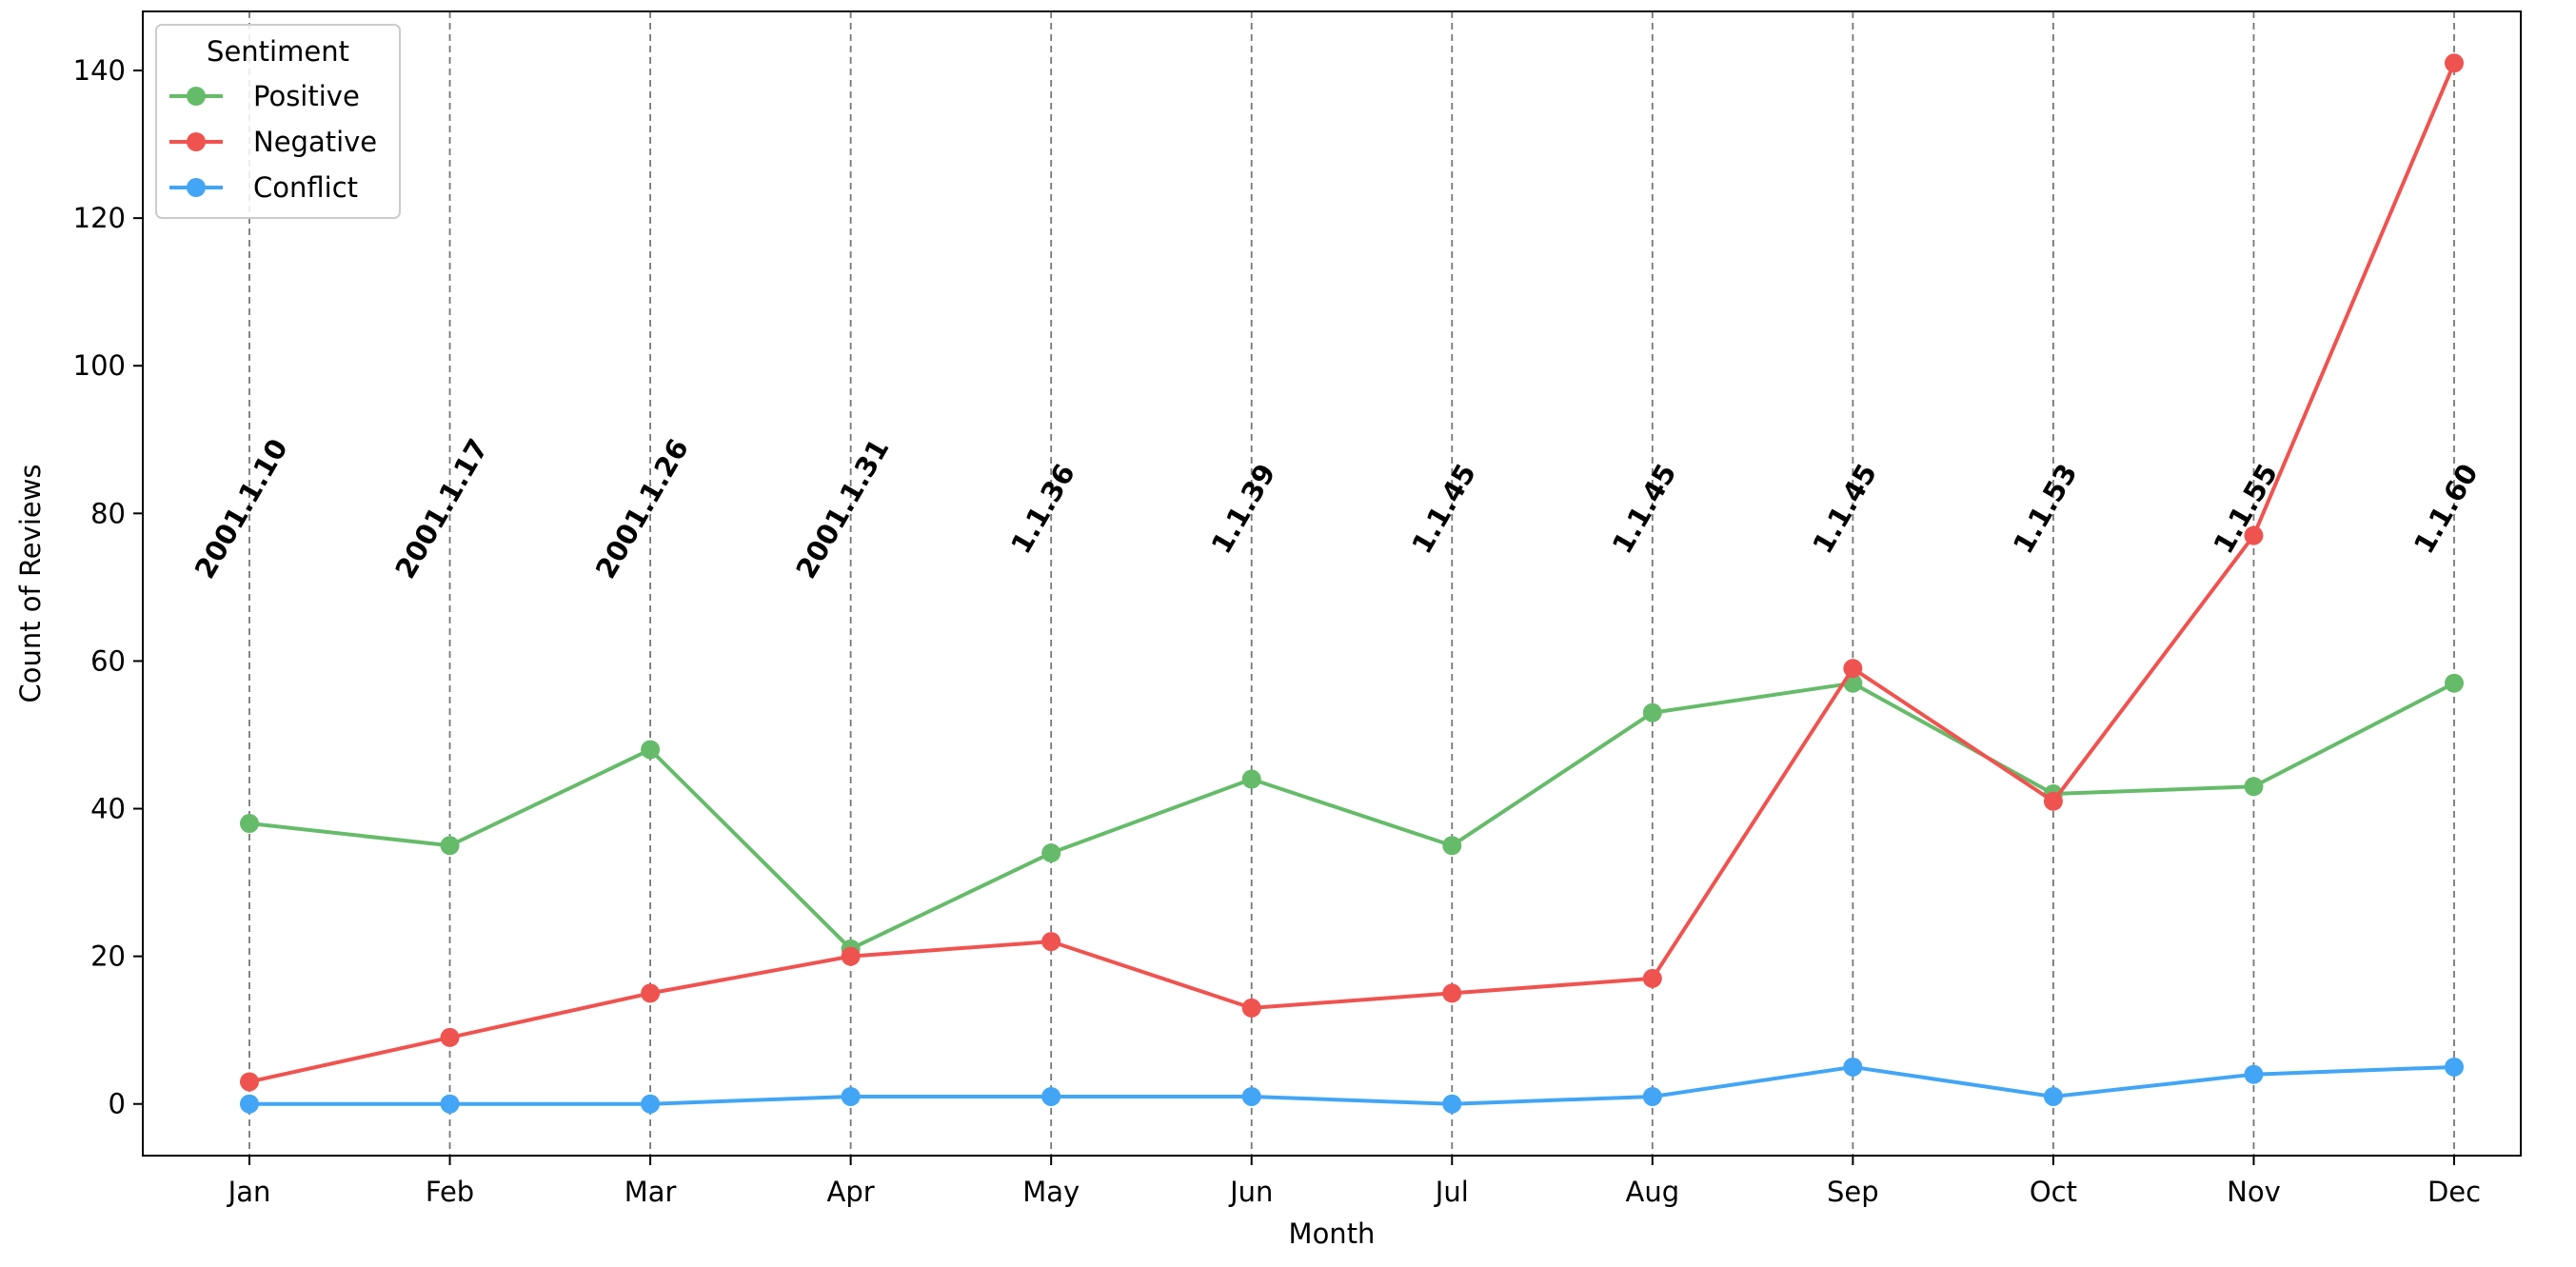 This screenshot has height=1267, width=2576. What do you see at coordinates (1652, 978) in the screenshot?
I see `point-negative-aug` at bounding box center [1652, 978].